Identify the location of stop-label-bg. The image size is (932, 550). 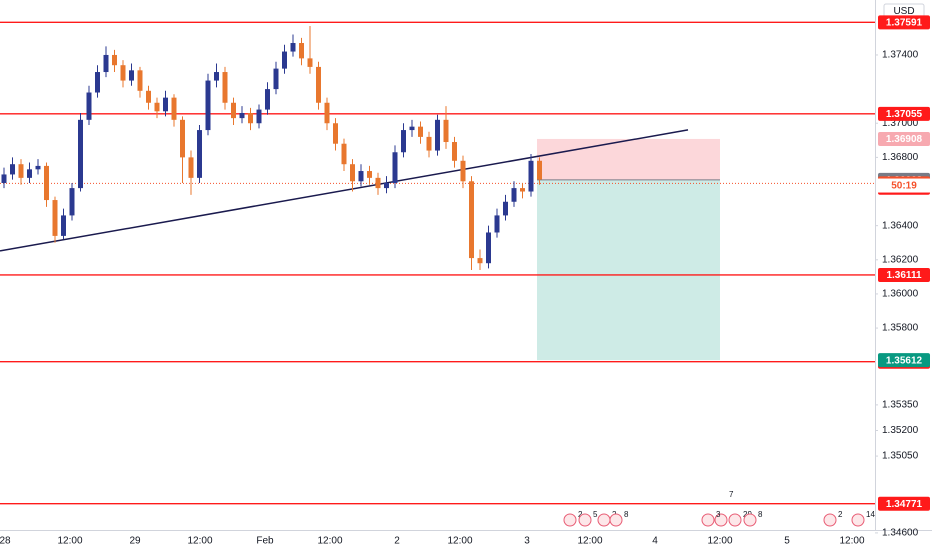
(904, 138).